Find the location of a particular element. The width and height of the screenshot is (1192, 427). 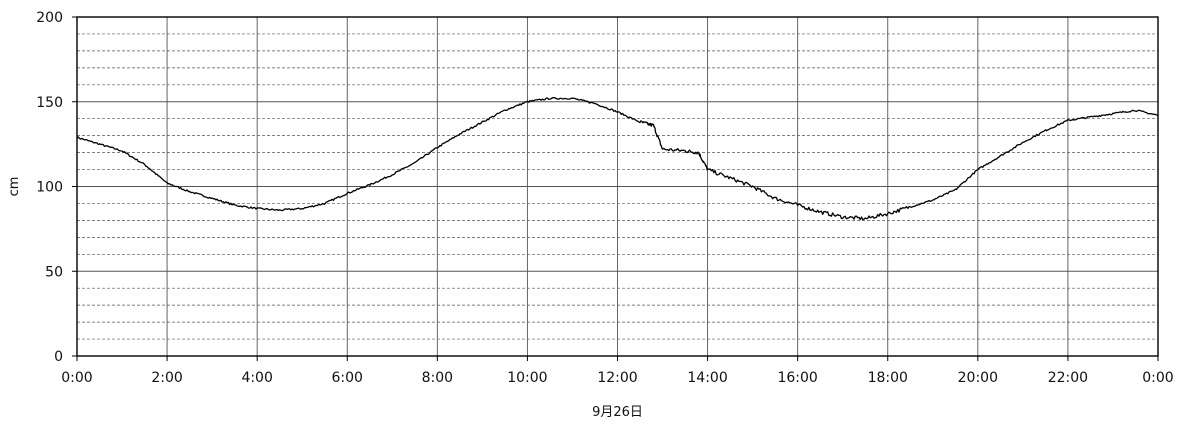

x-tick-label: 8:00 is located at coordinates (437, 378).